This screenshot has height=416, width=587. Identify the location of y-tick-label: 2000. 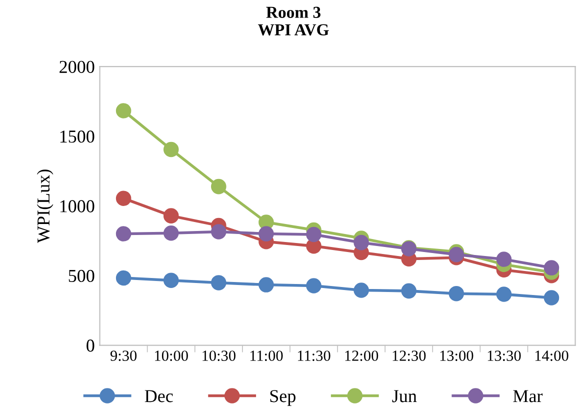
(77, 66).